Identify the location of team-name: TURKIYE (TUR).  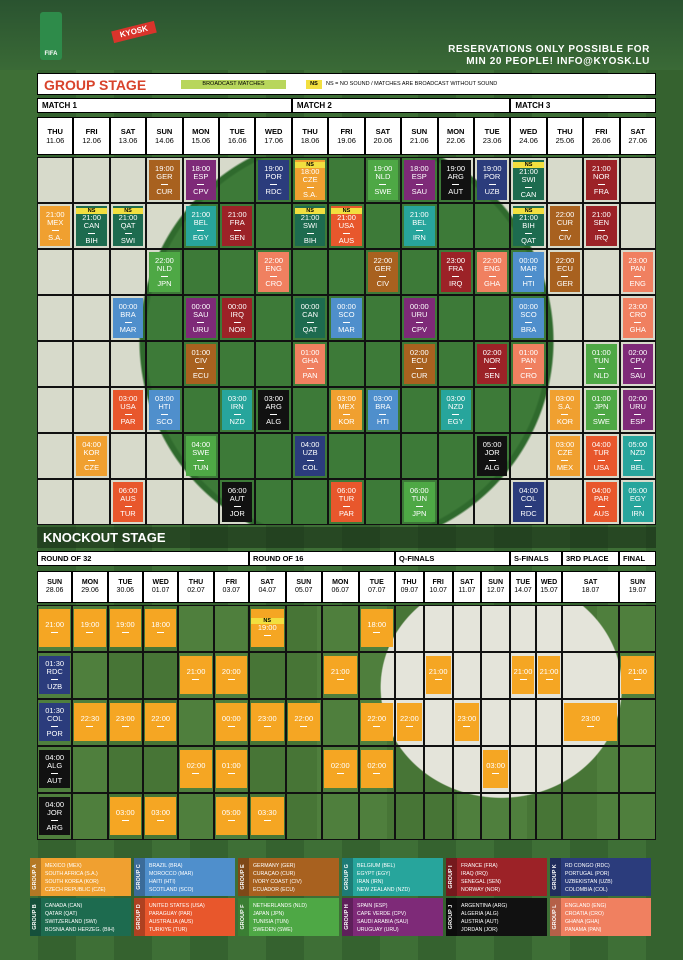
(168, 930).